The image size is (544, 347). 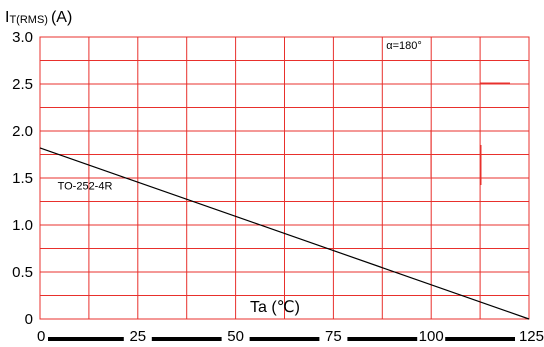 What do you see at coordinates (22, 37) in the screenshot?
I see `y-tick-label: 3.0` at bounding box center [22, 37].